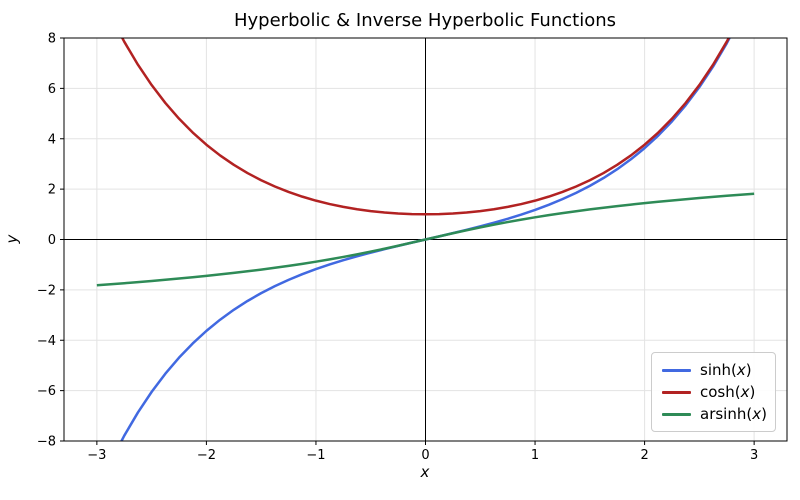 This screenshot has width=800, height=500. I want to click on y-tick-label: −8, so click(46, 442).